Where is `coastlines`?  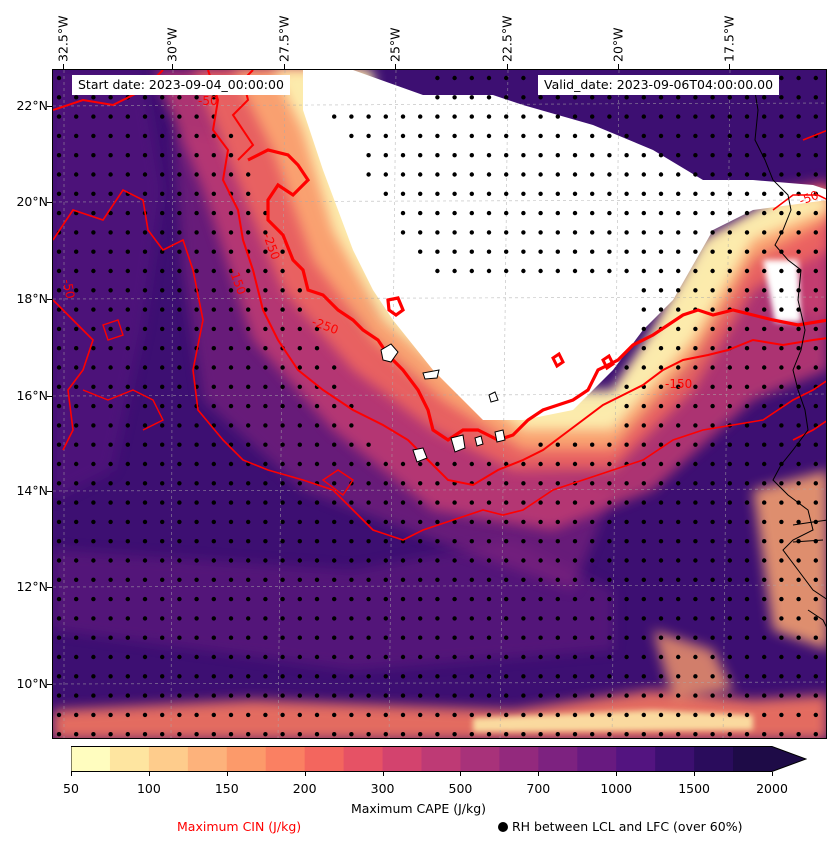
coastlines is located at coordinates (443, 403).